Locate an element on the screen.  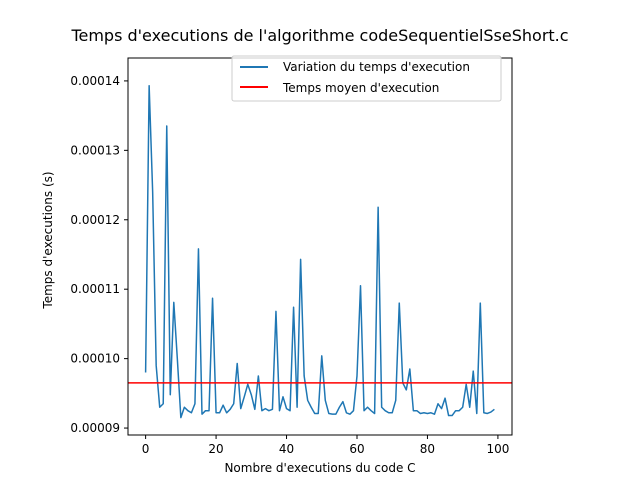
y-tick-label: 0.00011 is located at coordinates (95, 289).